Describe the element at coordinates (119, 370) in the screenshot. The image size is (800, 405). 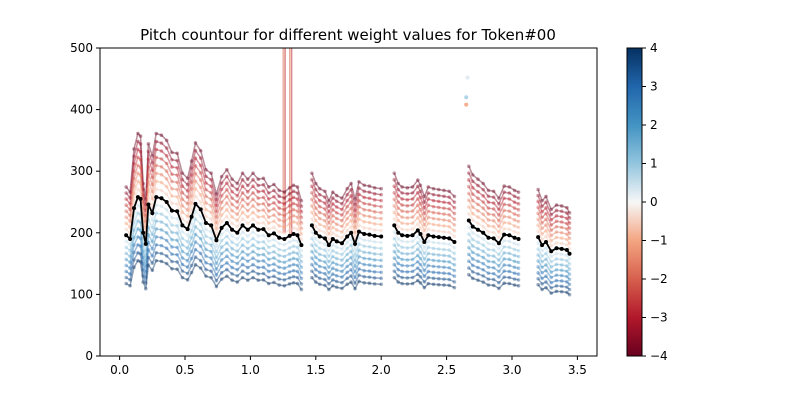
I see `x-tick-label: 0.0` at that location.